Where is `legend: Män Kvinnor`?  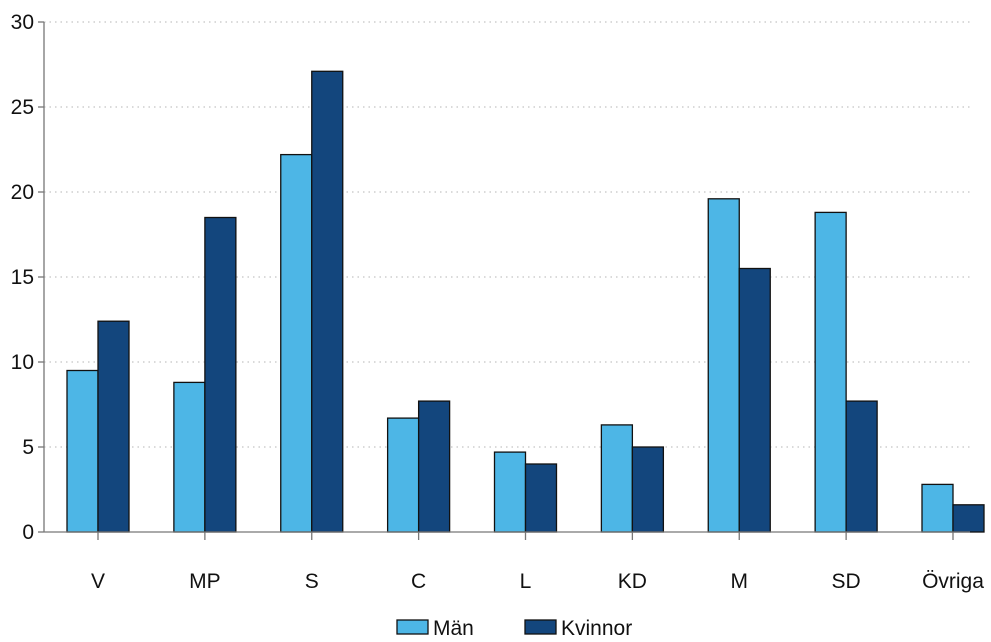
legend: Män Kvinnor is located at coordinates (514, 628).